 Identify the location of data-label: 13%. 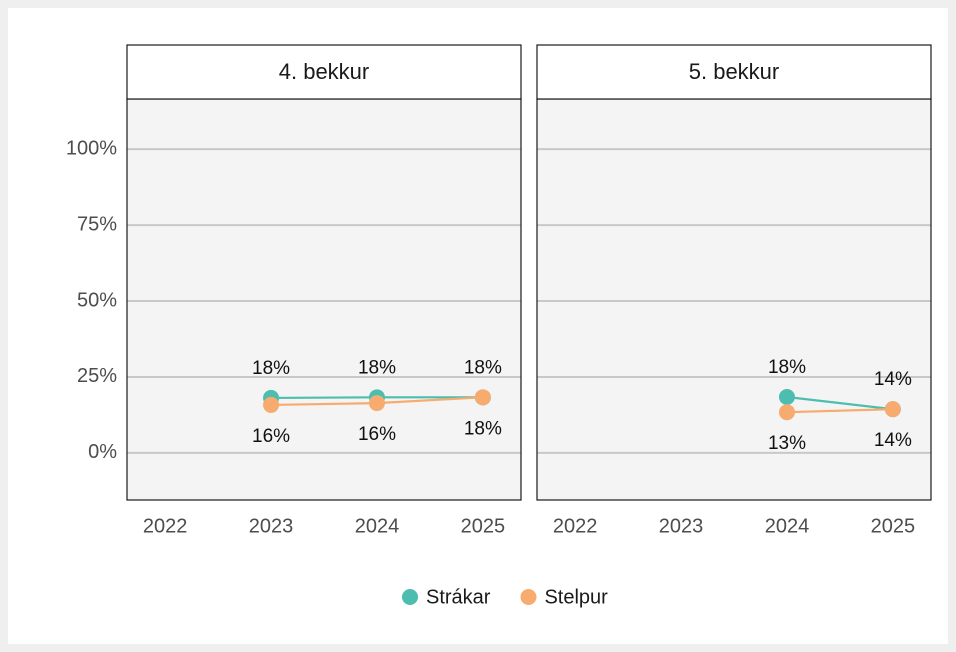
(787, 443).